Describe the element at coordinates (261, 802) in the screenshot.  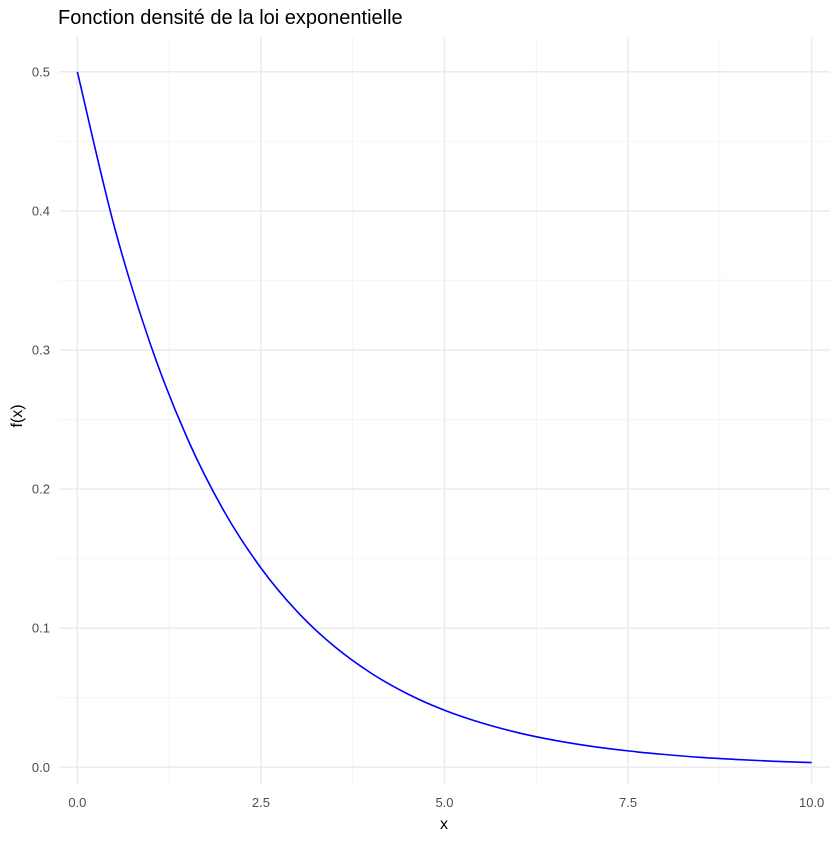
I see `x-tick-label: 2.5` at that location.